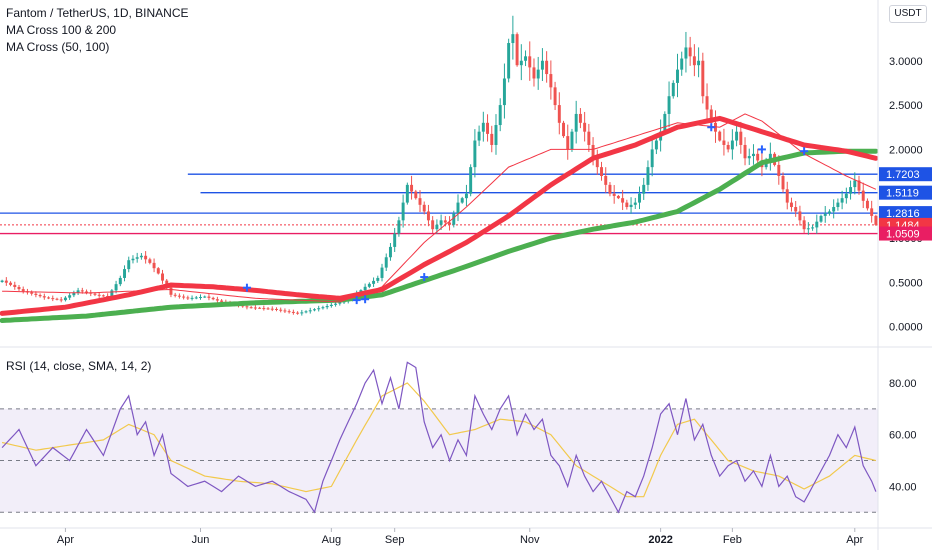 This screenshot has width=932, height=550. Describe the element at coordinates (903, 214) in the screenshot. I see `level-label: 1.2816` at that location.